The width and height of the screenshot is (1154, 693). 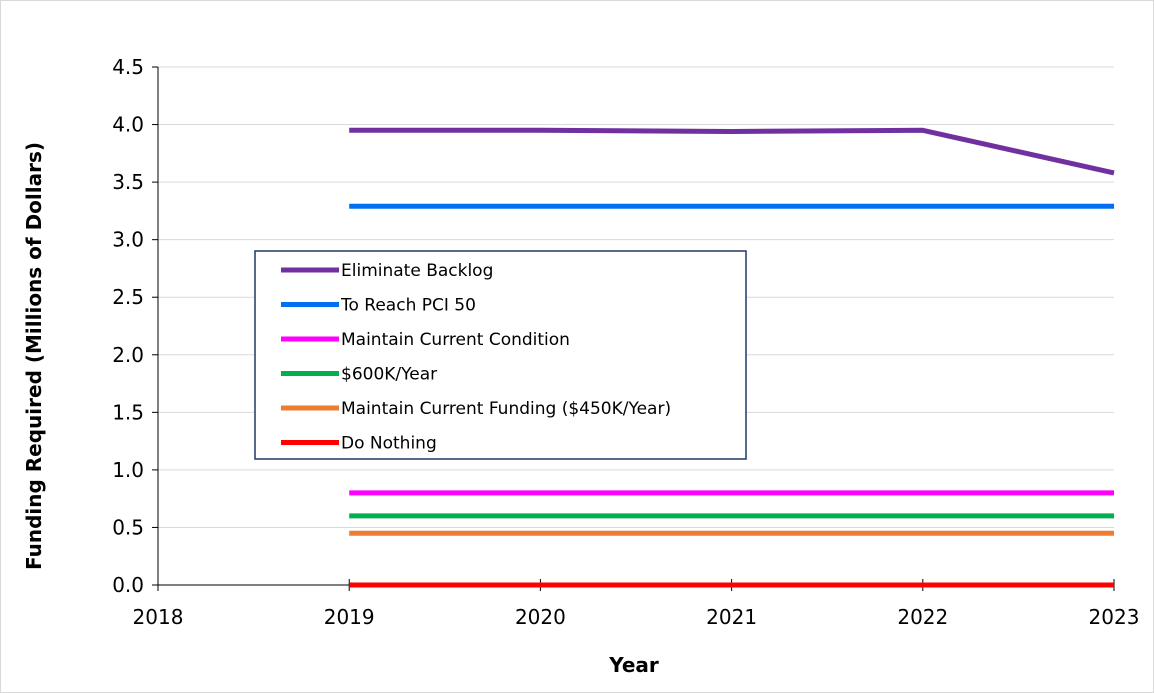 I want to click on y-tick-label: 4.5, so click(x=128, y=67).